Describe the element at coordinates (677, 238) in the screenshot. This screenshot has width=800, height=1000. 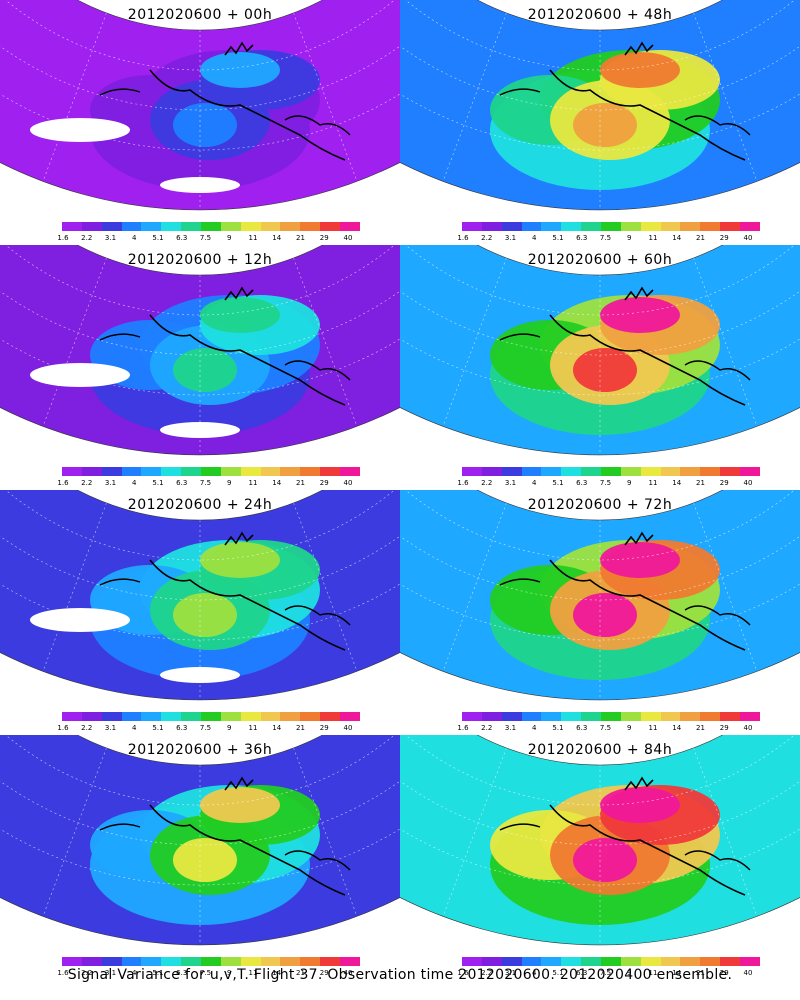
I see `colorbar-label: 14` at that location.